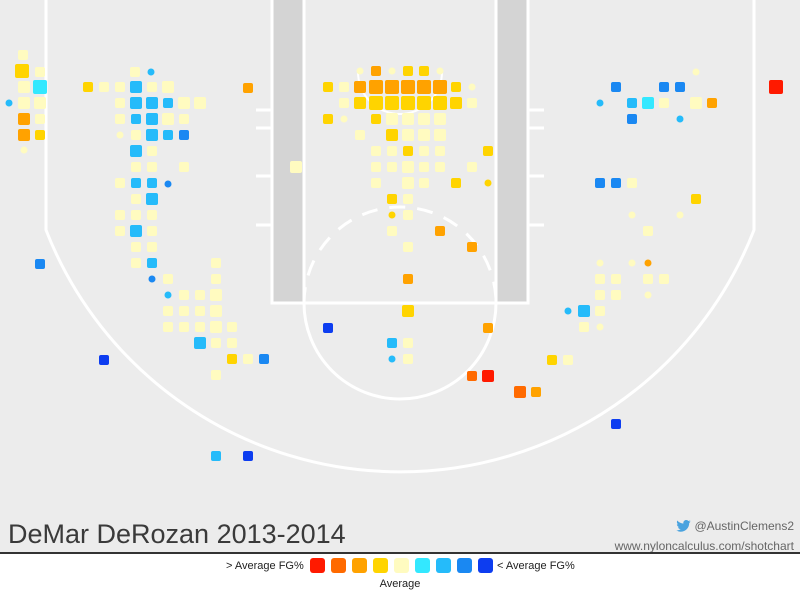 This screenshot has height=596, width=800. I want to click on website-credit: www.nyloncalculus.com/shotchart, so click(704, 545).